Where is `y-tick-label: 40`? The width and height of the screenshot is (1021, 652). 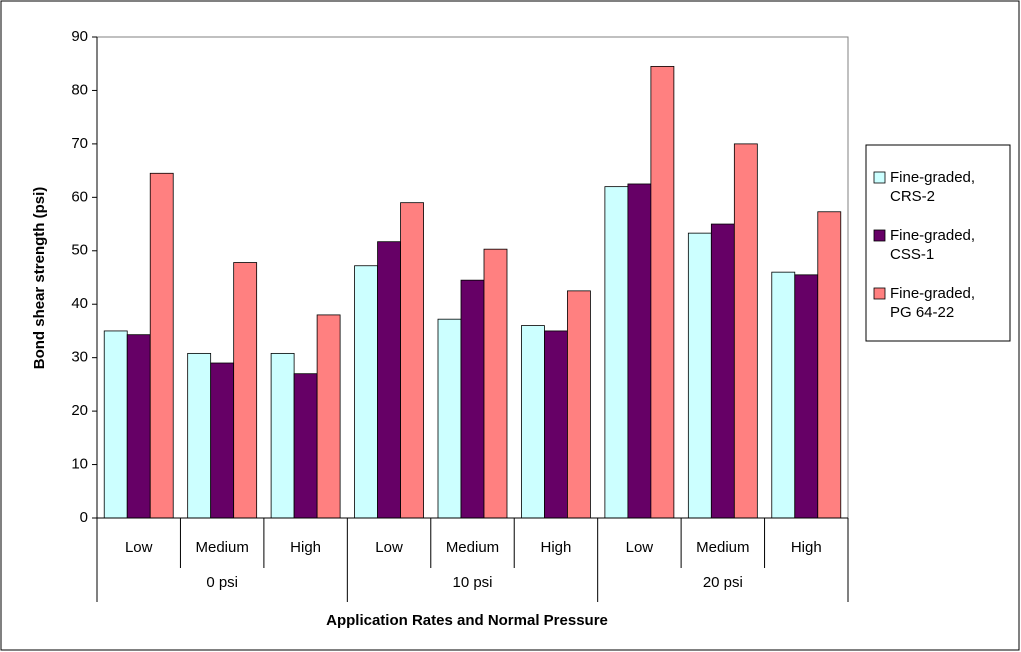 y-tick-label: 40 is located at coordinates (79, 303).